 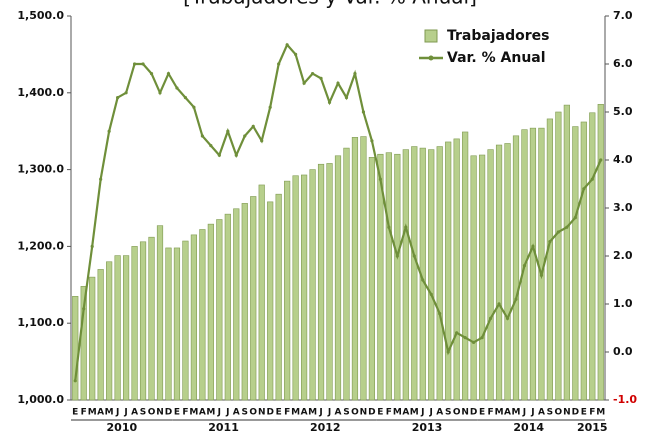 What do you see at coordinates (431, 36) in the screenshot?
I see `legend-swatch` at bounding box center [431, 36].